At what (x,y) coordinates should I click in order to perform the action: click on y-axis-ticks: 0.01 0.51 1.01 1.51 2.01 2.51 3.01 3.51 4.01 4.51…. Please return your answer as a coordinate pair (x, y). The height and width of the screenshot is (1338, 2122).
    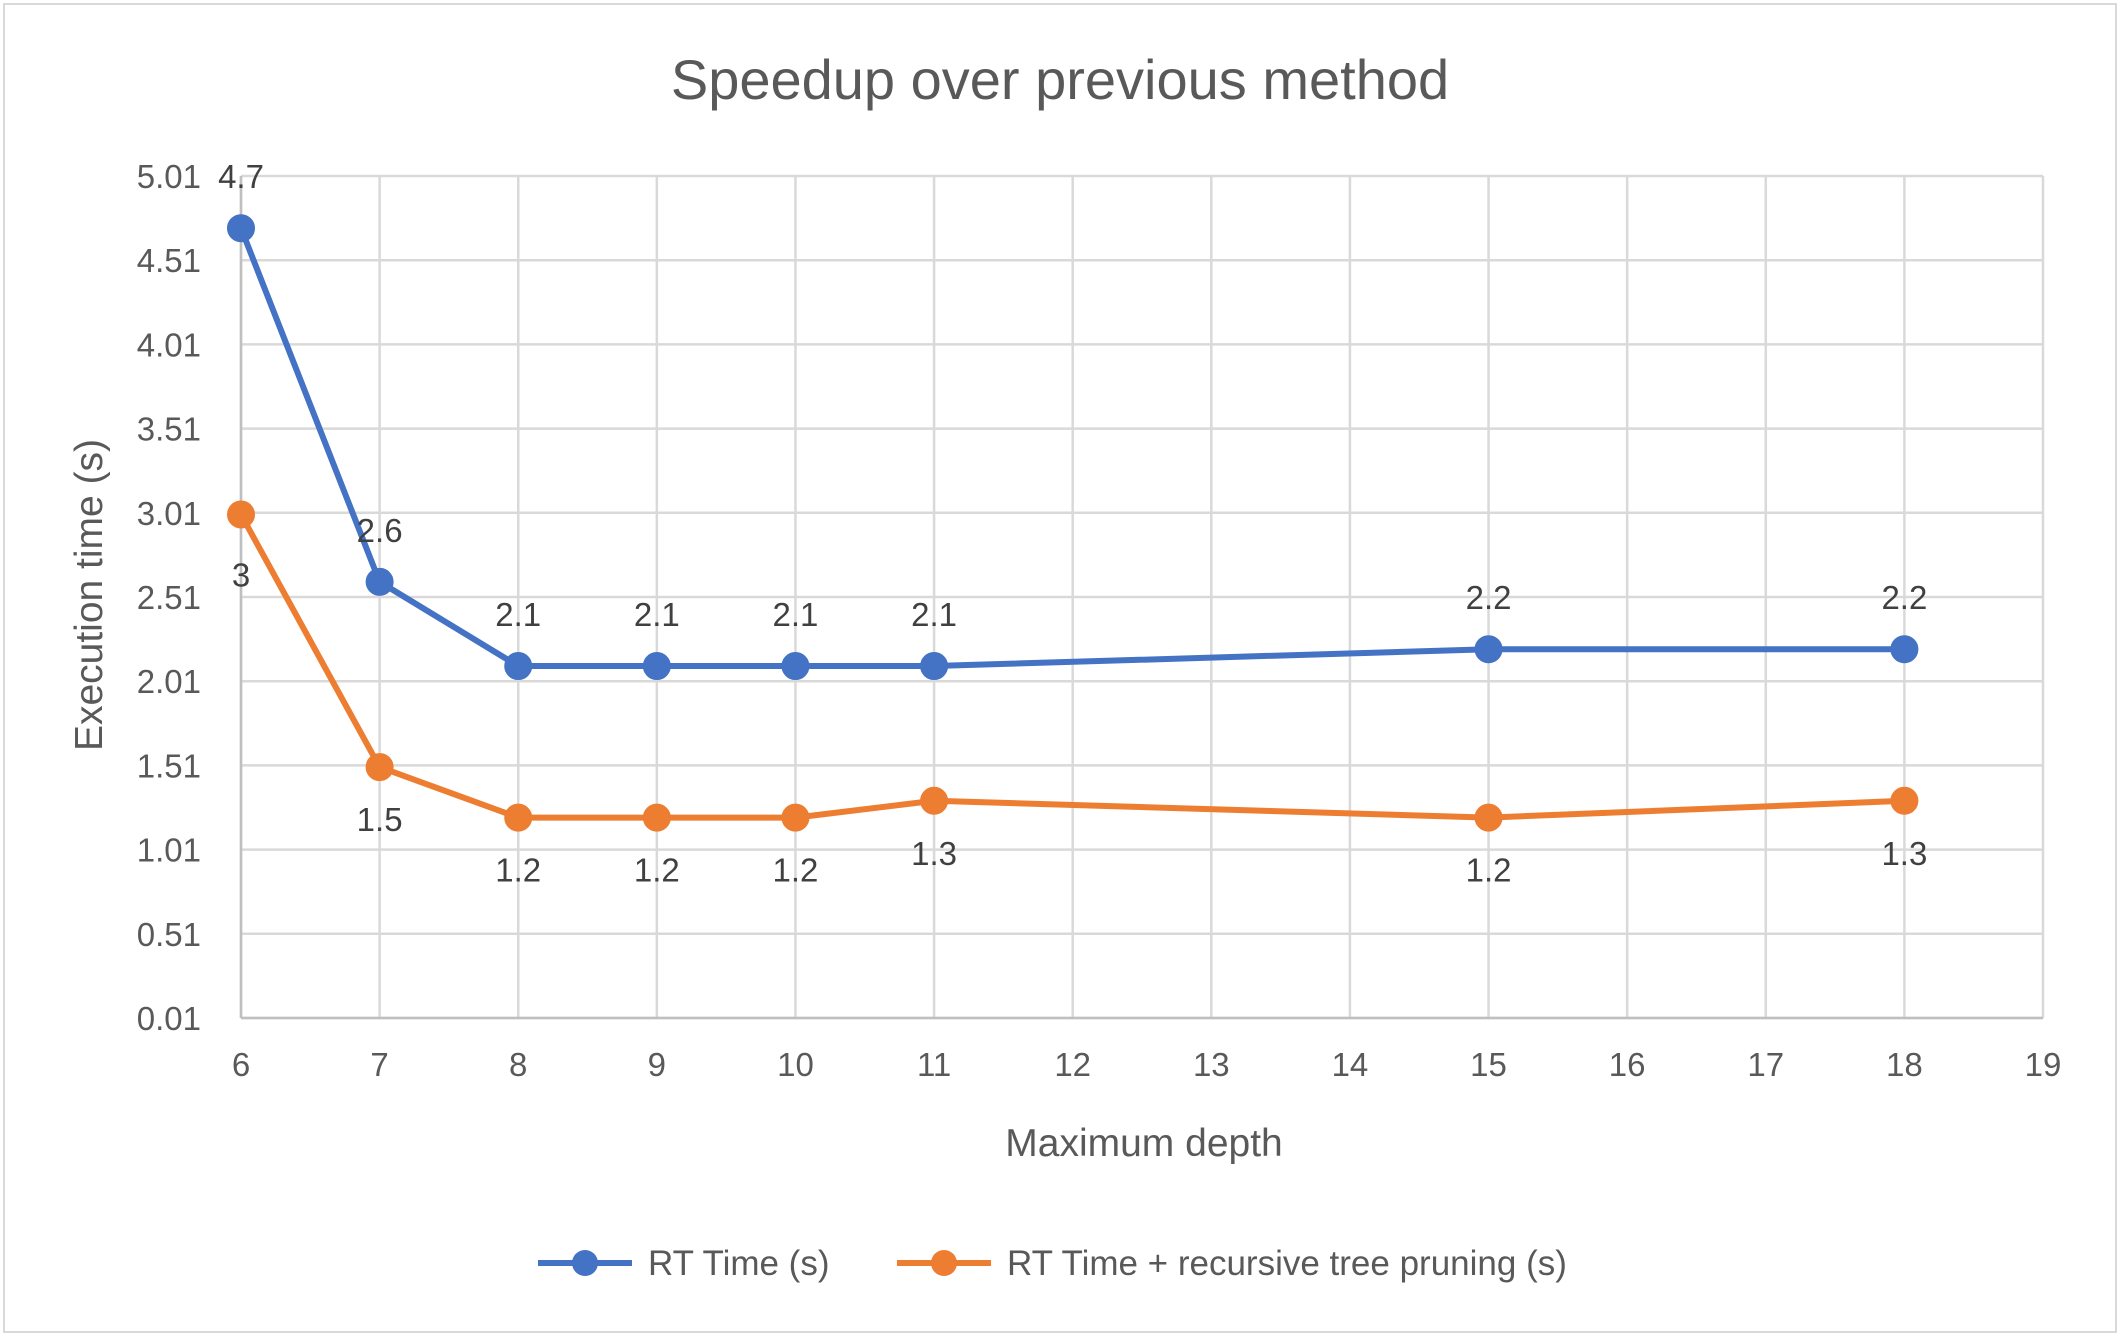
    Looking at the image, I should click on (169, 597).